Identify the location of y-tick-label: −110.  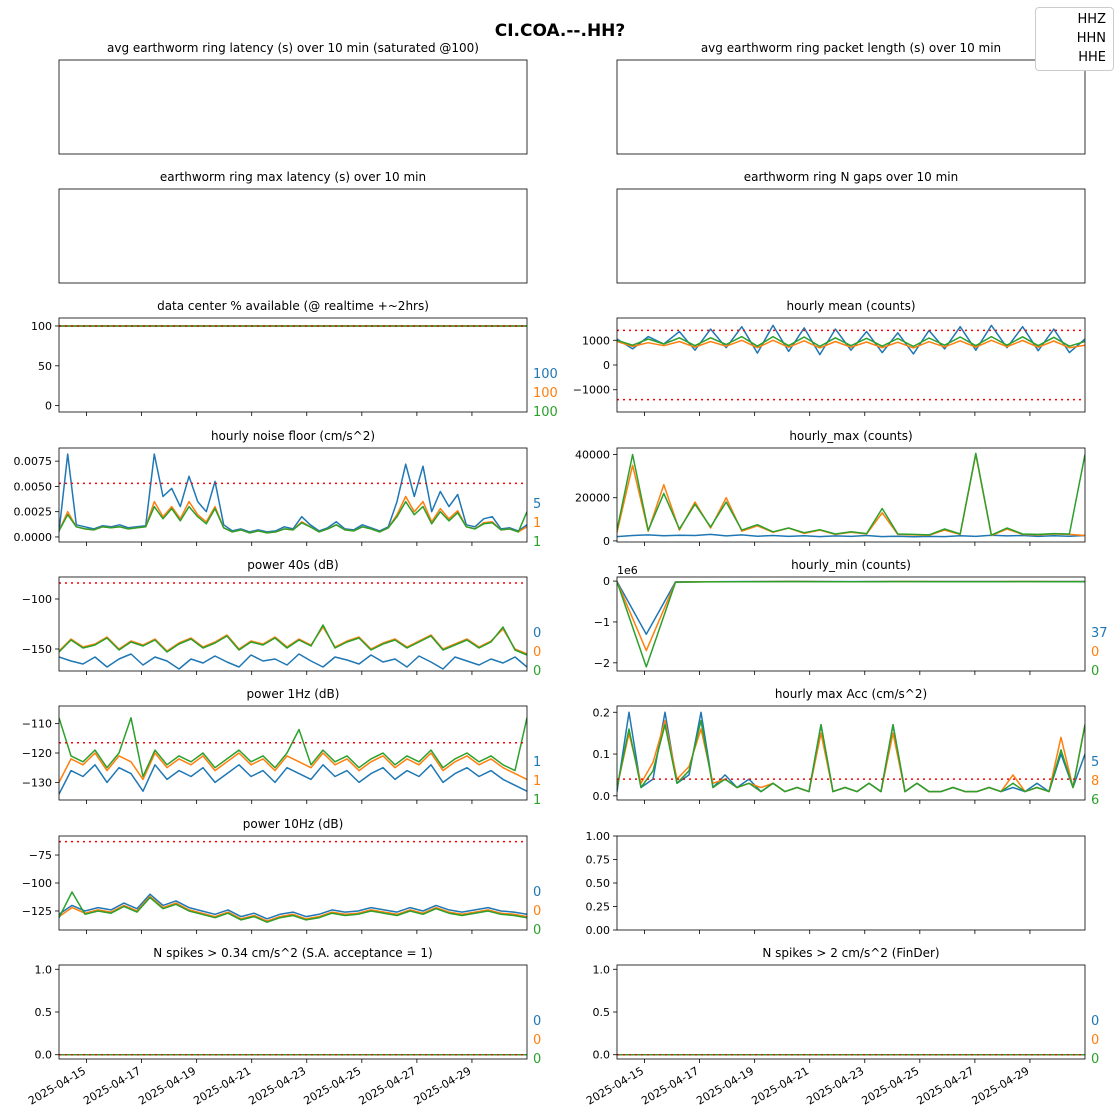
(37, 724).